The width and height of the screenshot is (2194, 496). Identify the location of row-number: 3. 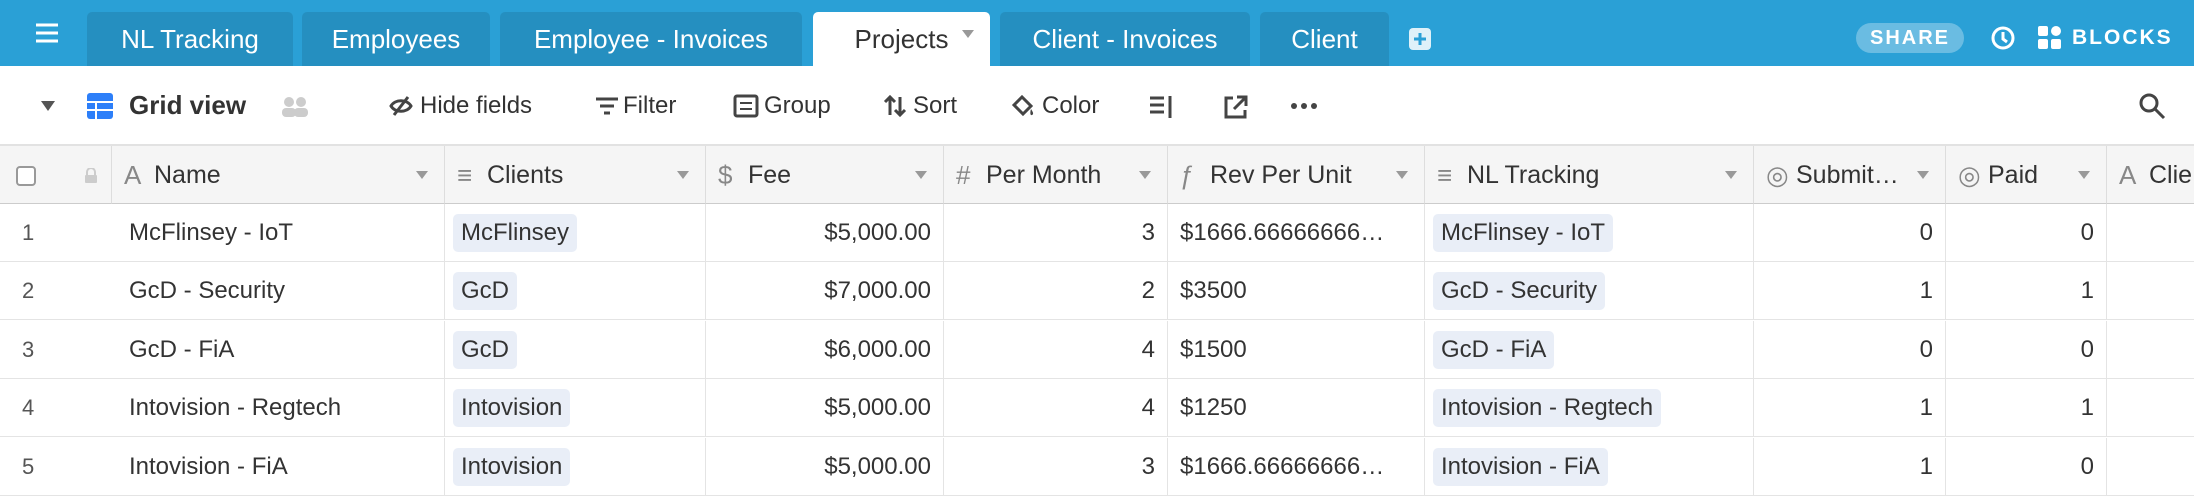
(56, 350).